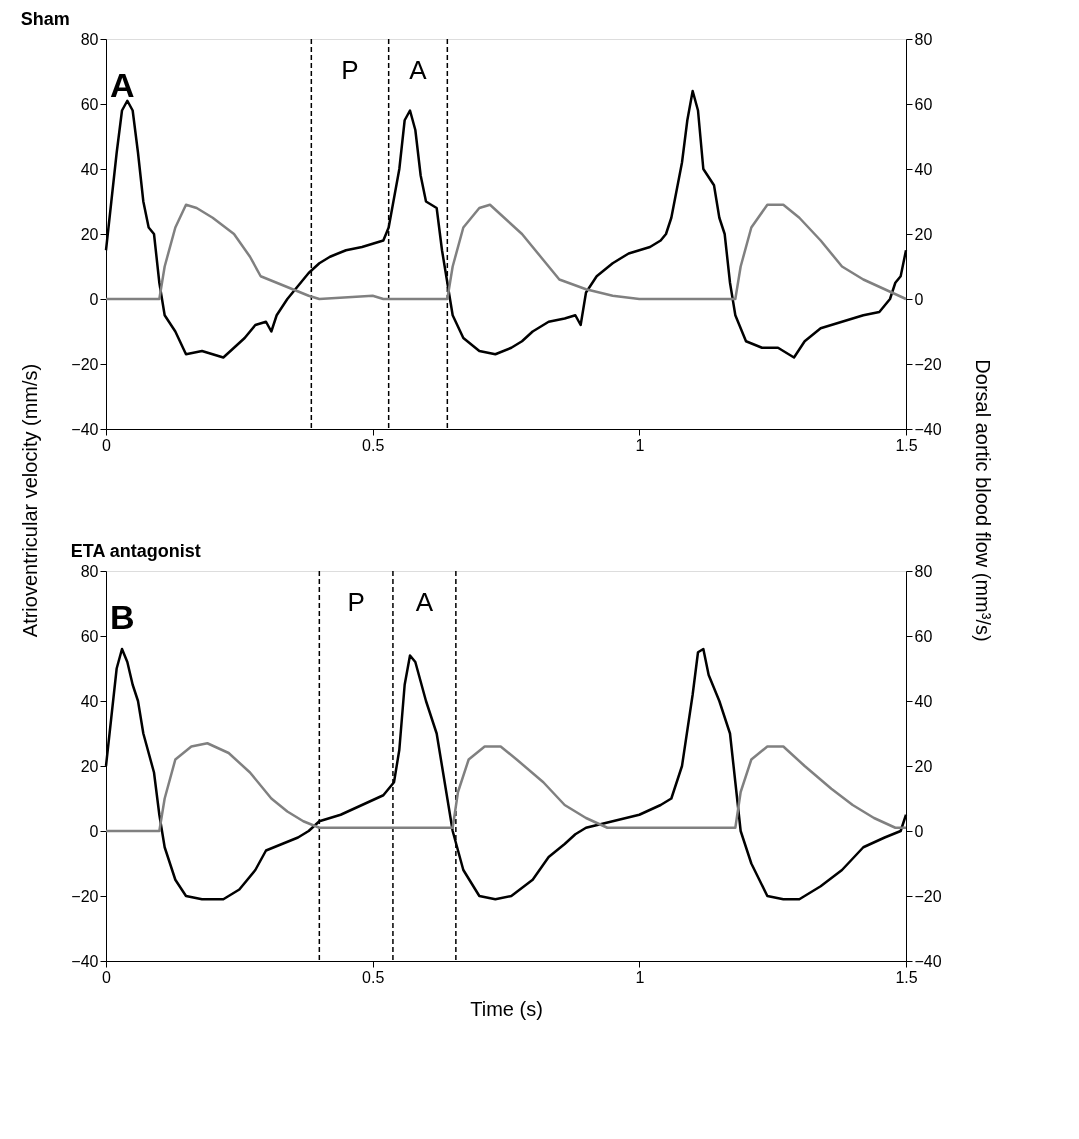  What do you see at coordinates (122, 617) in the screenshot?
I see `annotation: B` at bounding box center [122, 617].